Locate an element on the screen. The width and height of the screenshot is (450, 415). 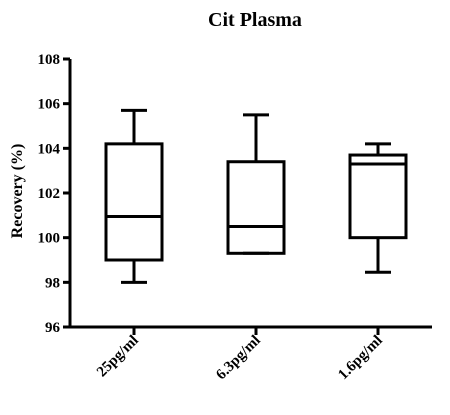
x-tick-label: 6.3pg/ml is located at coordinates (238, 358).